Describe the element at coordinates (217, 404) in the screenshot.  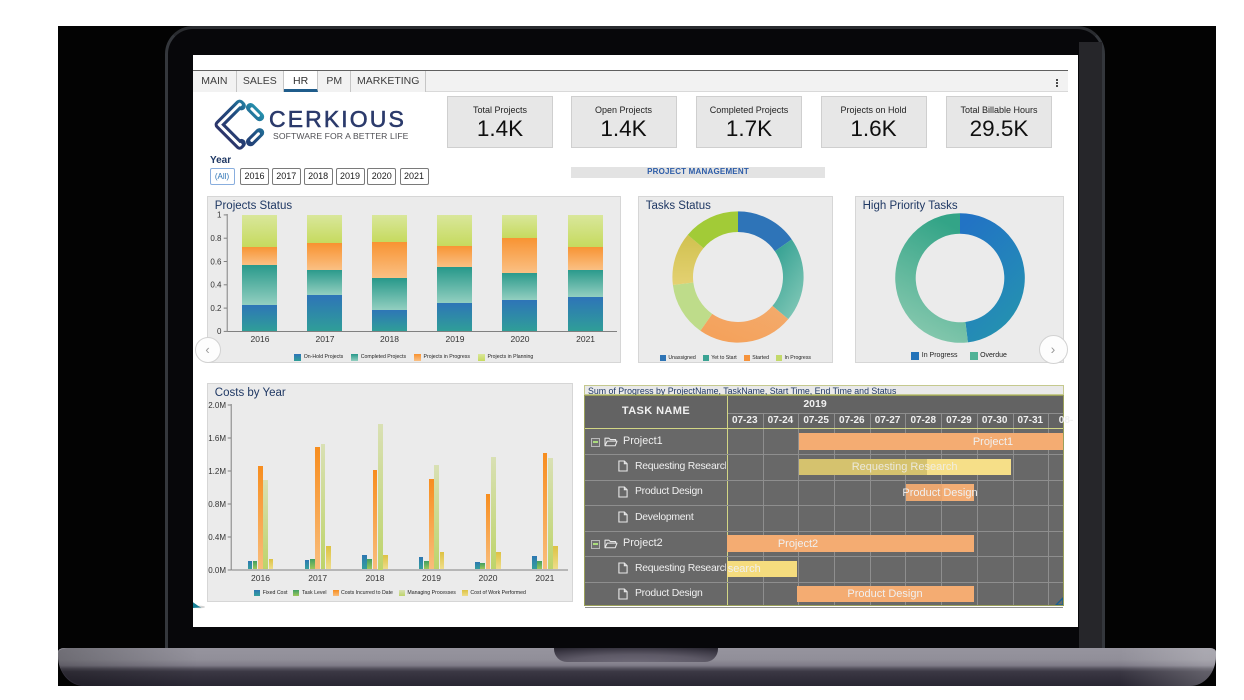
I see `svg-text: 2.0M` at that location.